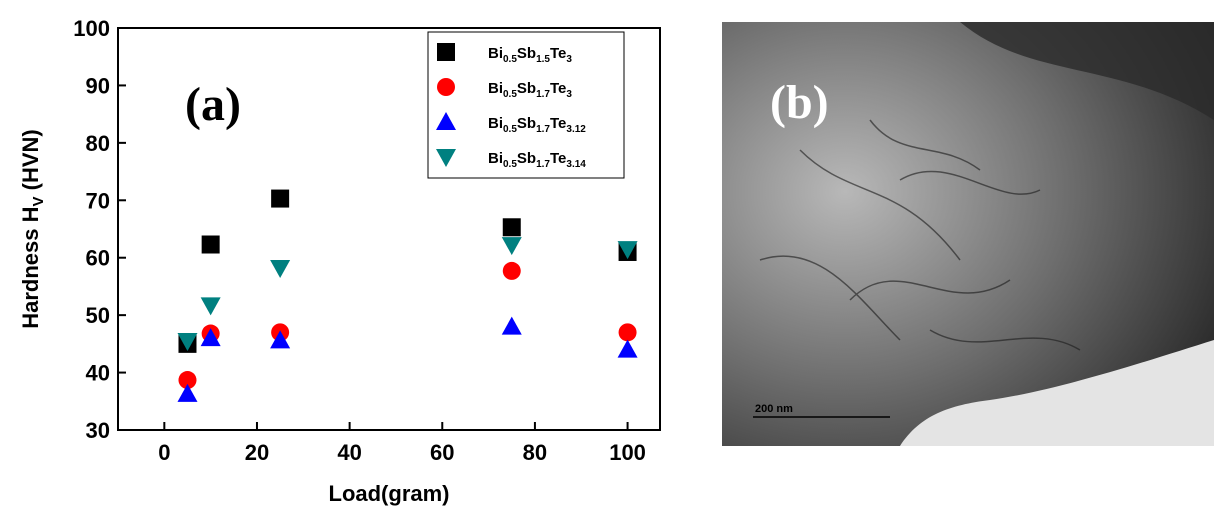  I want to click on x-tick-label: 20, so click(257, 452).